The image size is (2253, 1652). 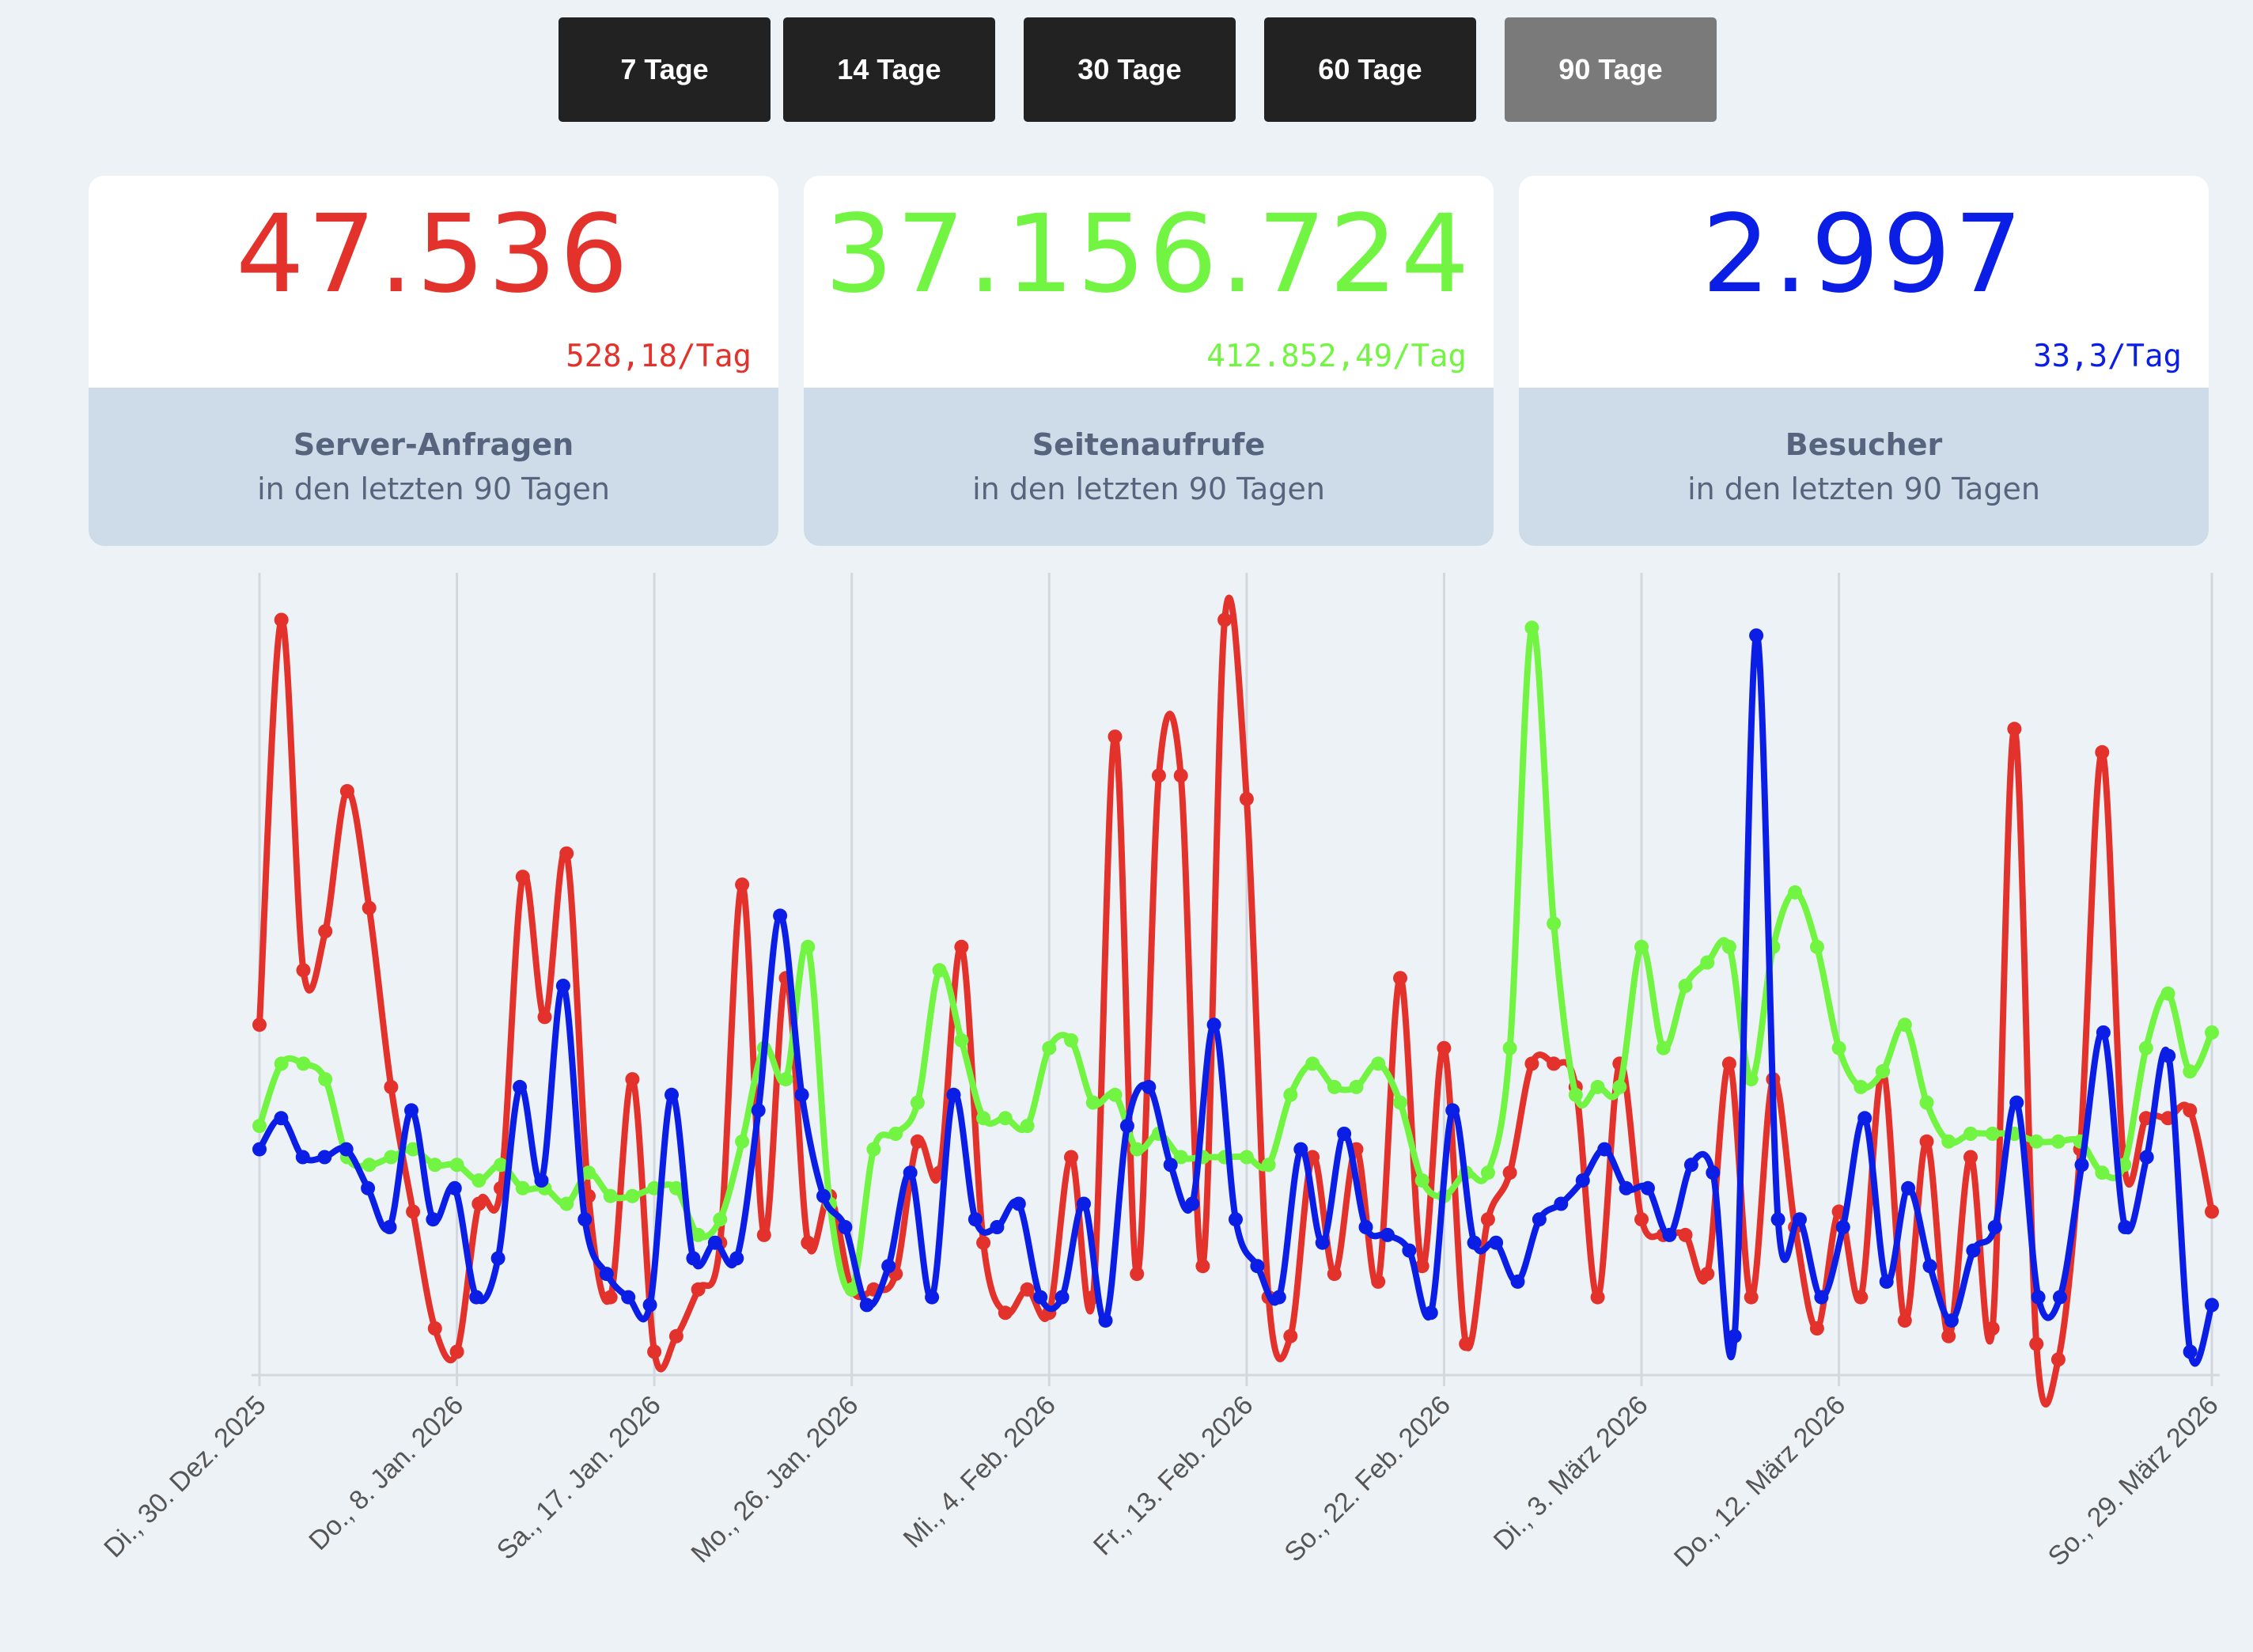 I want to click on x-tick-label: So., 29. März 2026, so click(x=2134, y=1481).